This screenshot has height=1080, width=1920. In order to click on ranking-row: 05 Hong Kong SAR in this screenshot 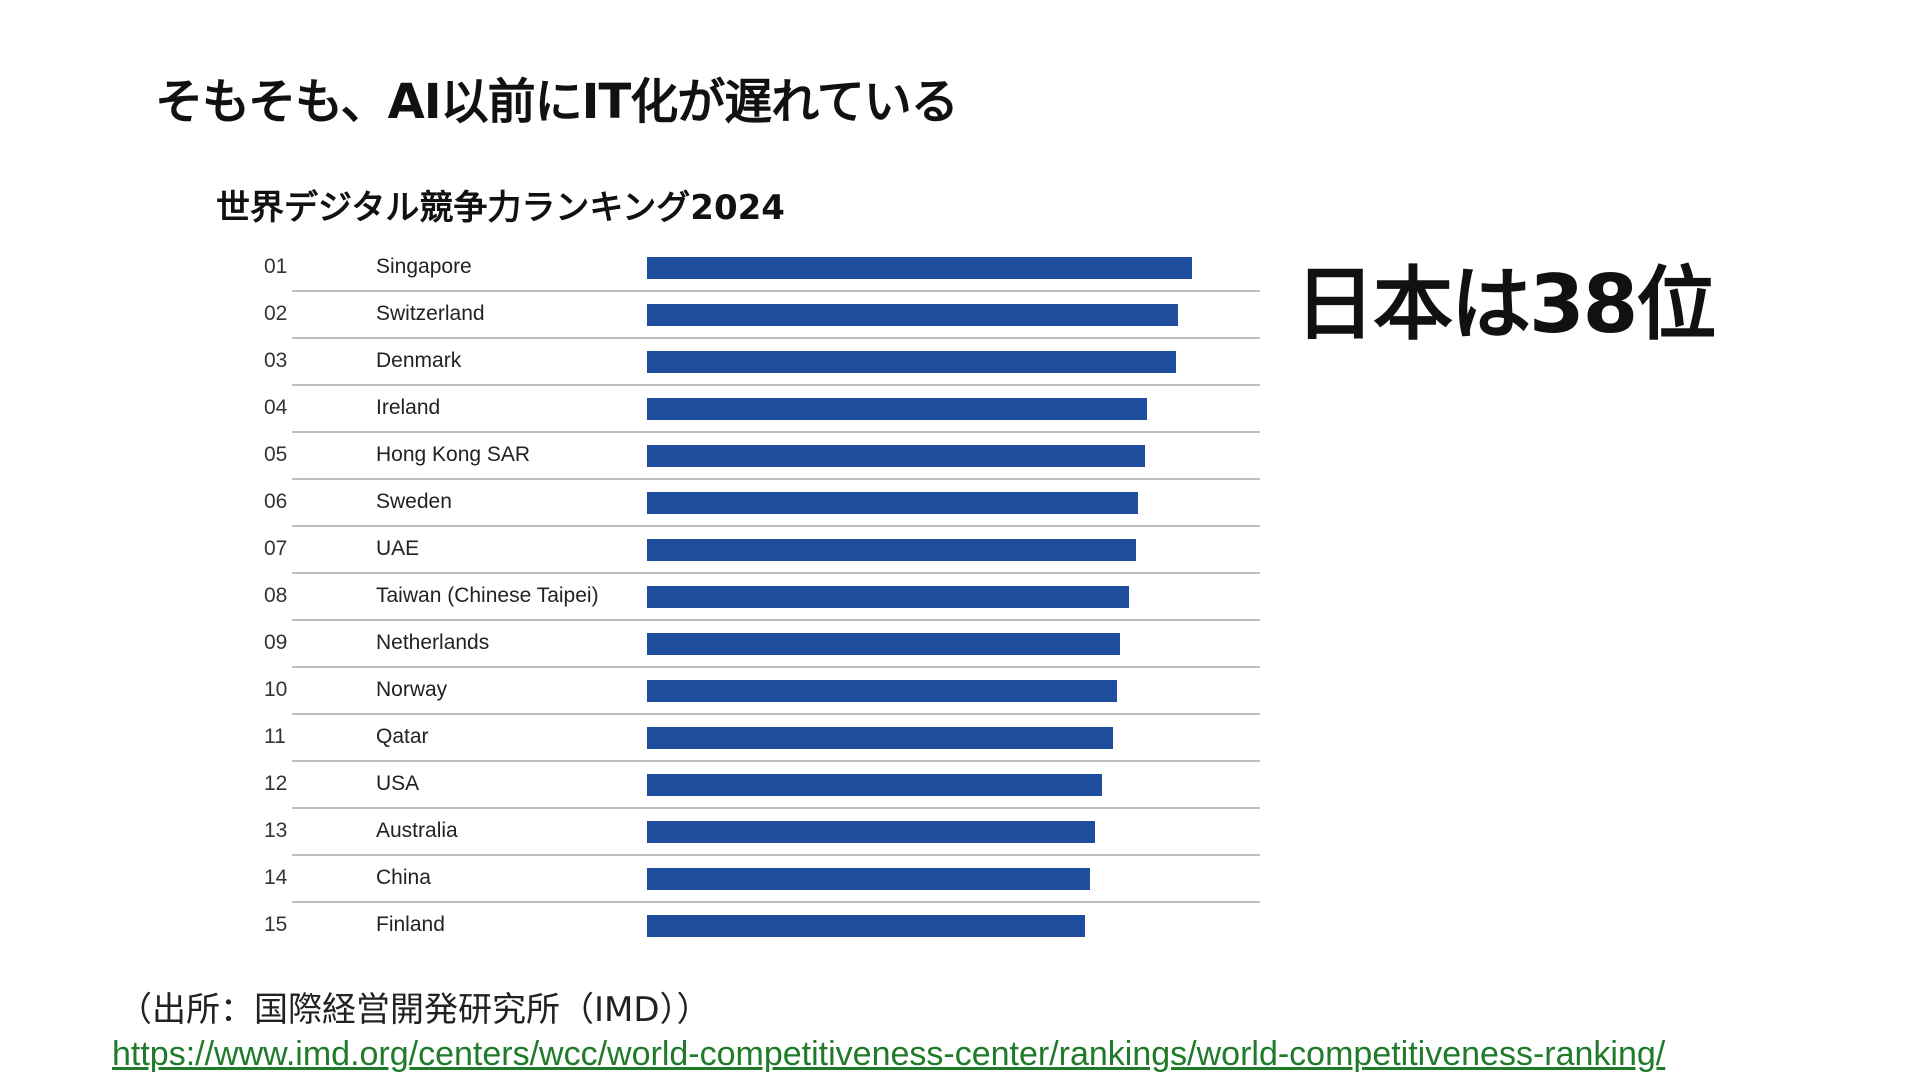, I will do `click(750, 456)`.